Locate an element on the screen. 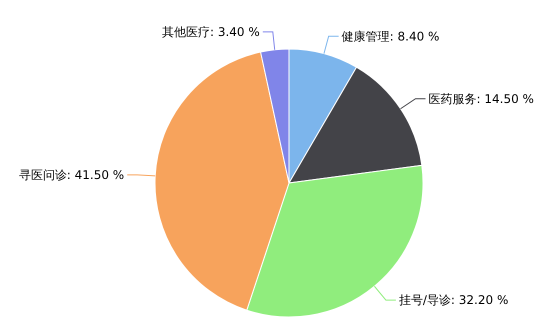 The image size is (560, 334). slice-label: 挂号/导诊: 32.20 % is located at coordinates (453, 300).